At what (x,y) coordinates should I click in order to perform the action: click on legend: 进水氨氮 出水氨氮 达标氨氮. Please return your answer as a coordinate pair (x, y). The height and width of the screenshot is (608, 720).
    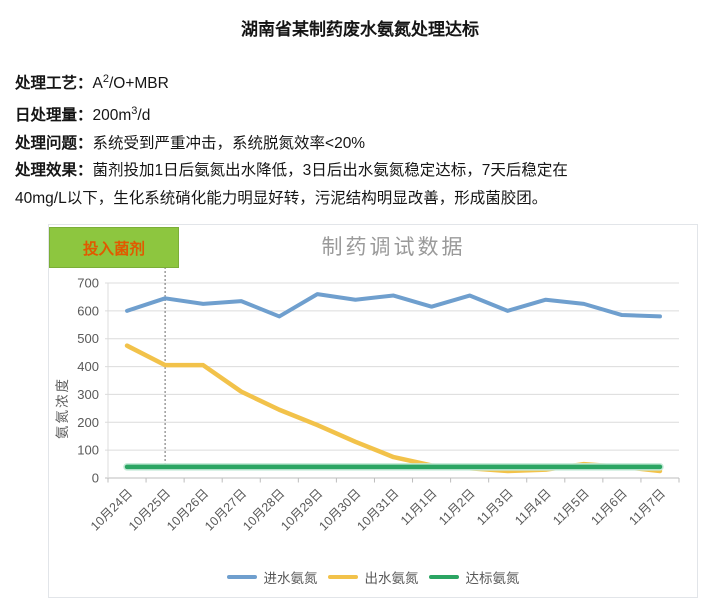
    Looking at the image, I should click on (373, 577).